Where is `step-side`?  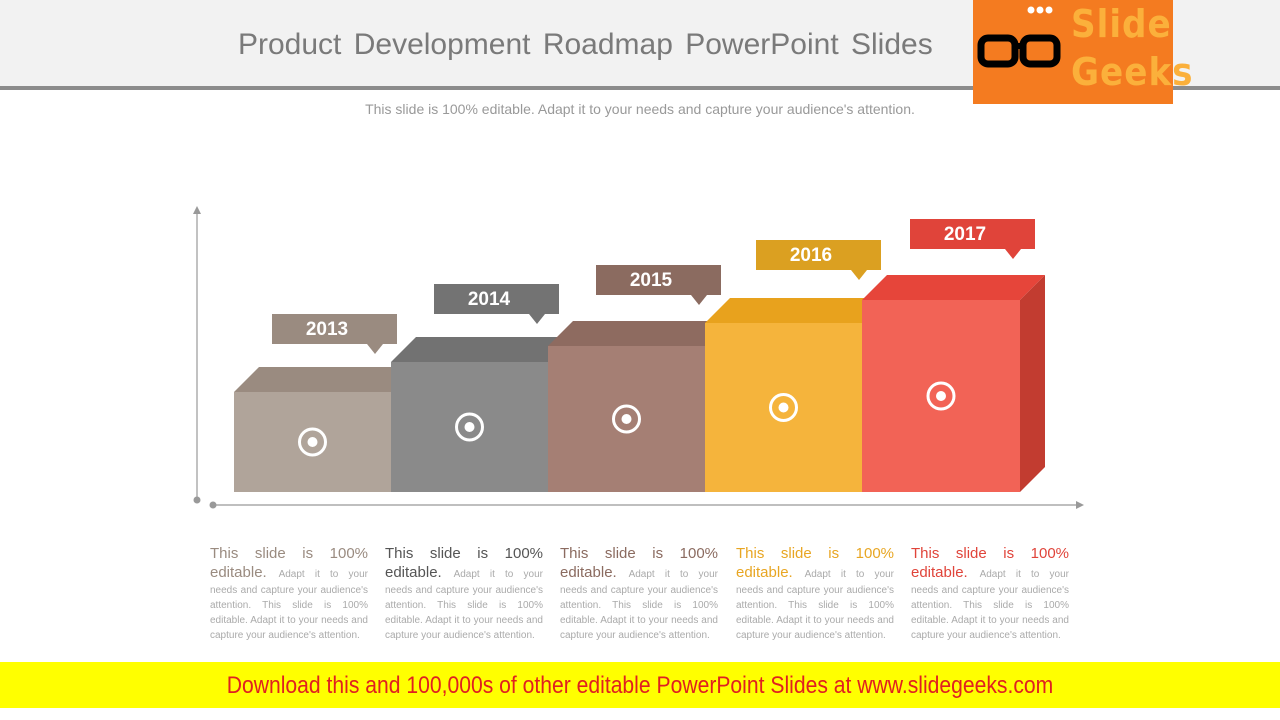 step-side is located at coordinates (1032, 383).